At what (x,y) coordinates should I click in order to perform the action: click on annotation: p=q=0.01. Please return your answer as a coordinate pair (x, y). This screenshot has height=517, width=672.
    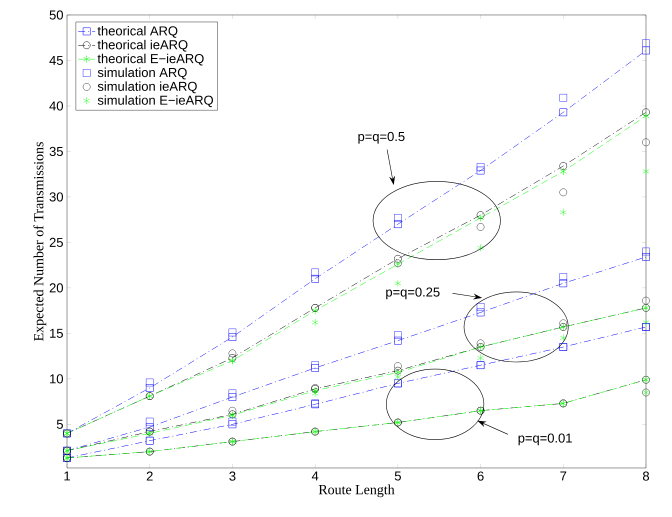
    Looking at the image, I should click on (545, 439).